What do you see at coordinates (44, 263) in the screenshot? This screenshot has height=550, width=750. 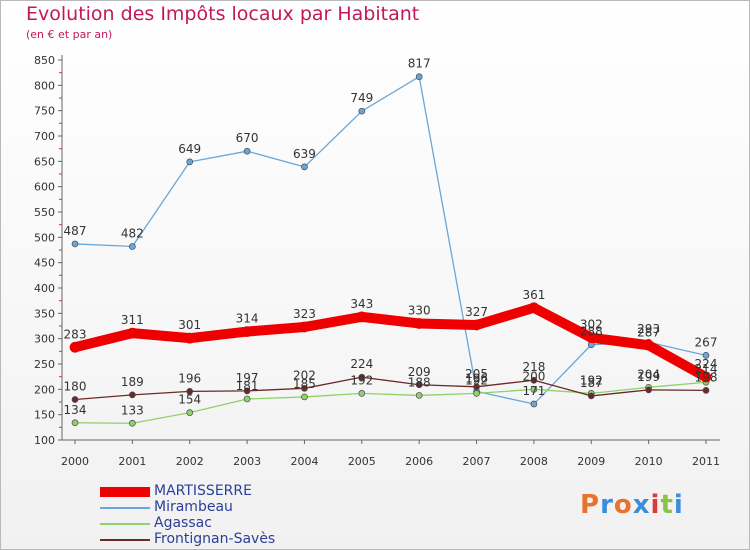 I see `y-tick-label: 450` at bounding box center [44, 263].